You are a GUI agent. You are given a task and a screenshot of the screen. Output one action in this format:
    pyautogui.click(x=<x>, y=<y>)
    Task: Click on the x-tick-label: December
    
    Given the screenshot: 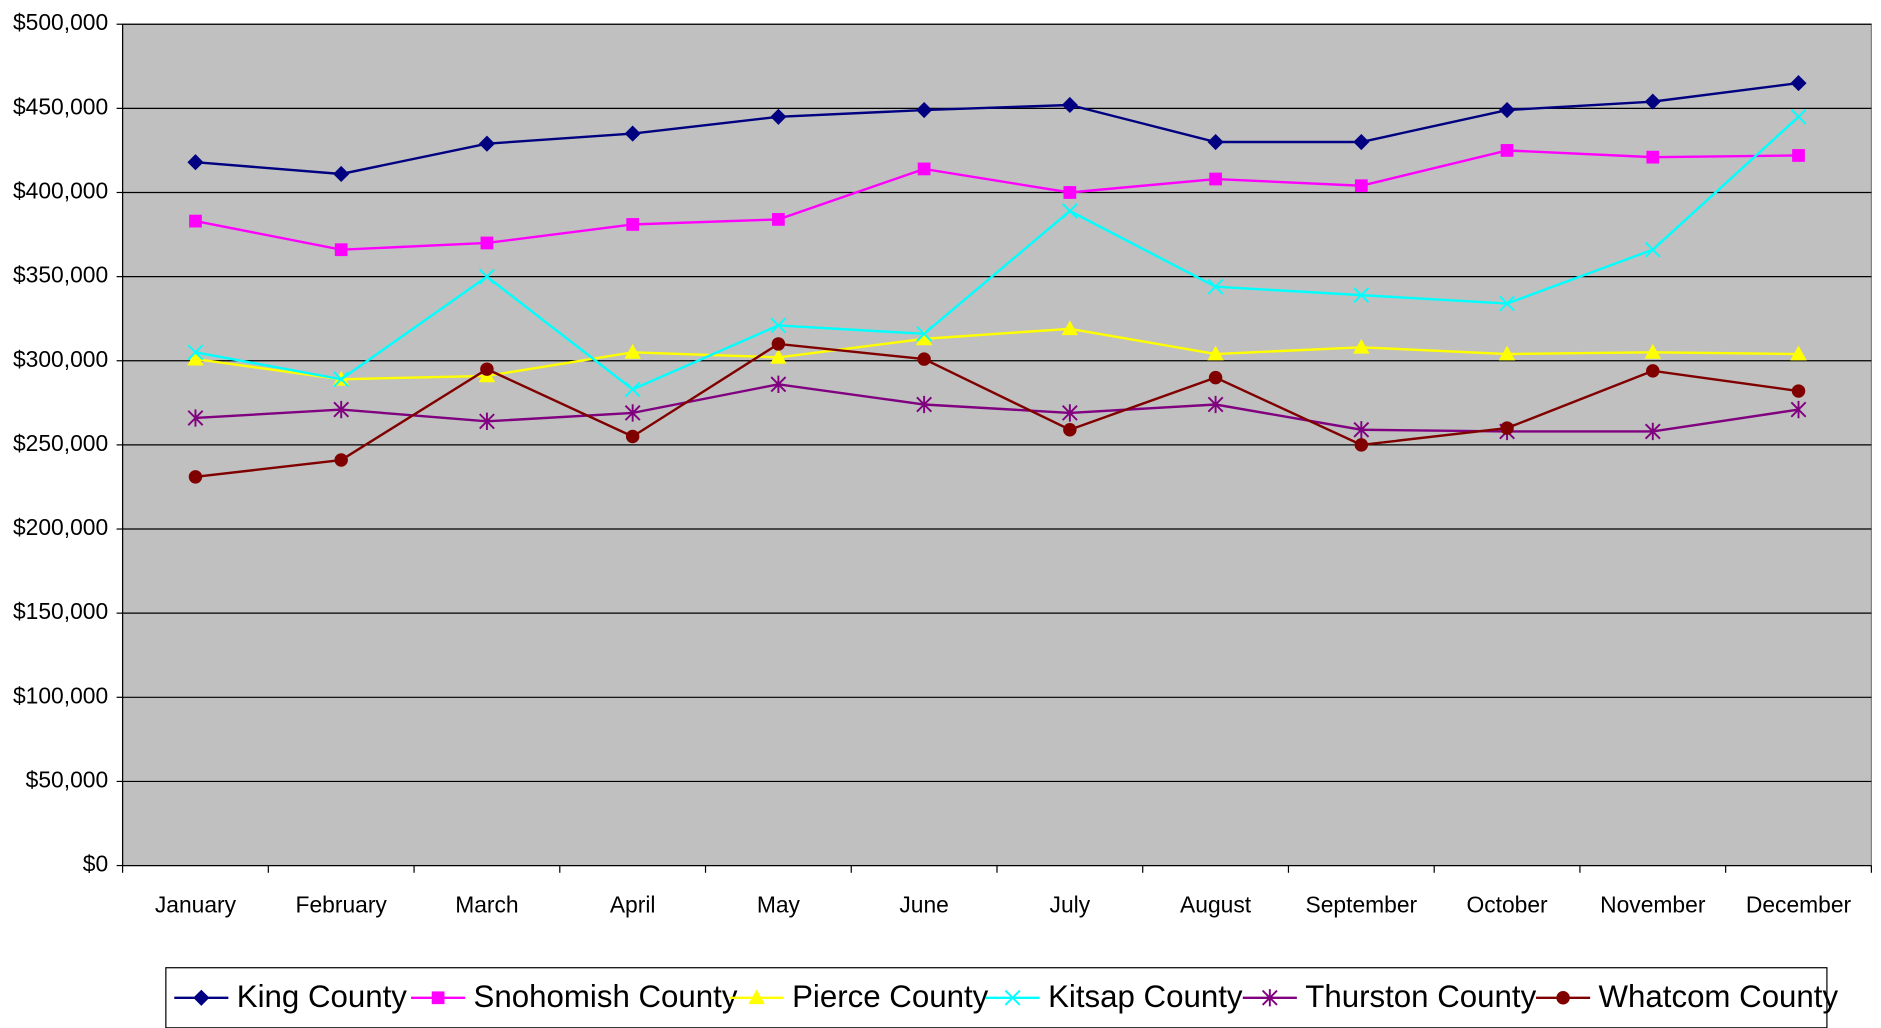 What is the action you would take?
    pyautogui.click(x=1799, y=904)
    